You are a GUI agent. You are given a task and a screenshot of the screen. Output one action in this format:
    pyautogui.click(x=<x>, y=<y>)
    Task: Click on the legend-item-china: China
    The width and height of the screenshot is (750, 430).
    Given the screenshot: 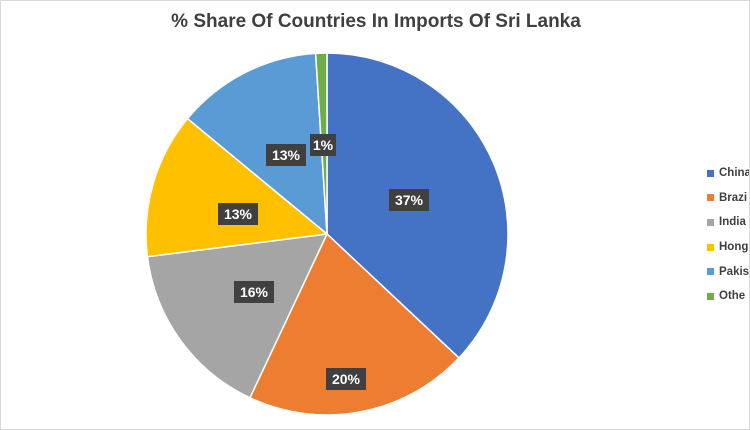 What is the action you would take?
    pyautogui.click(x=728, y=173)
    